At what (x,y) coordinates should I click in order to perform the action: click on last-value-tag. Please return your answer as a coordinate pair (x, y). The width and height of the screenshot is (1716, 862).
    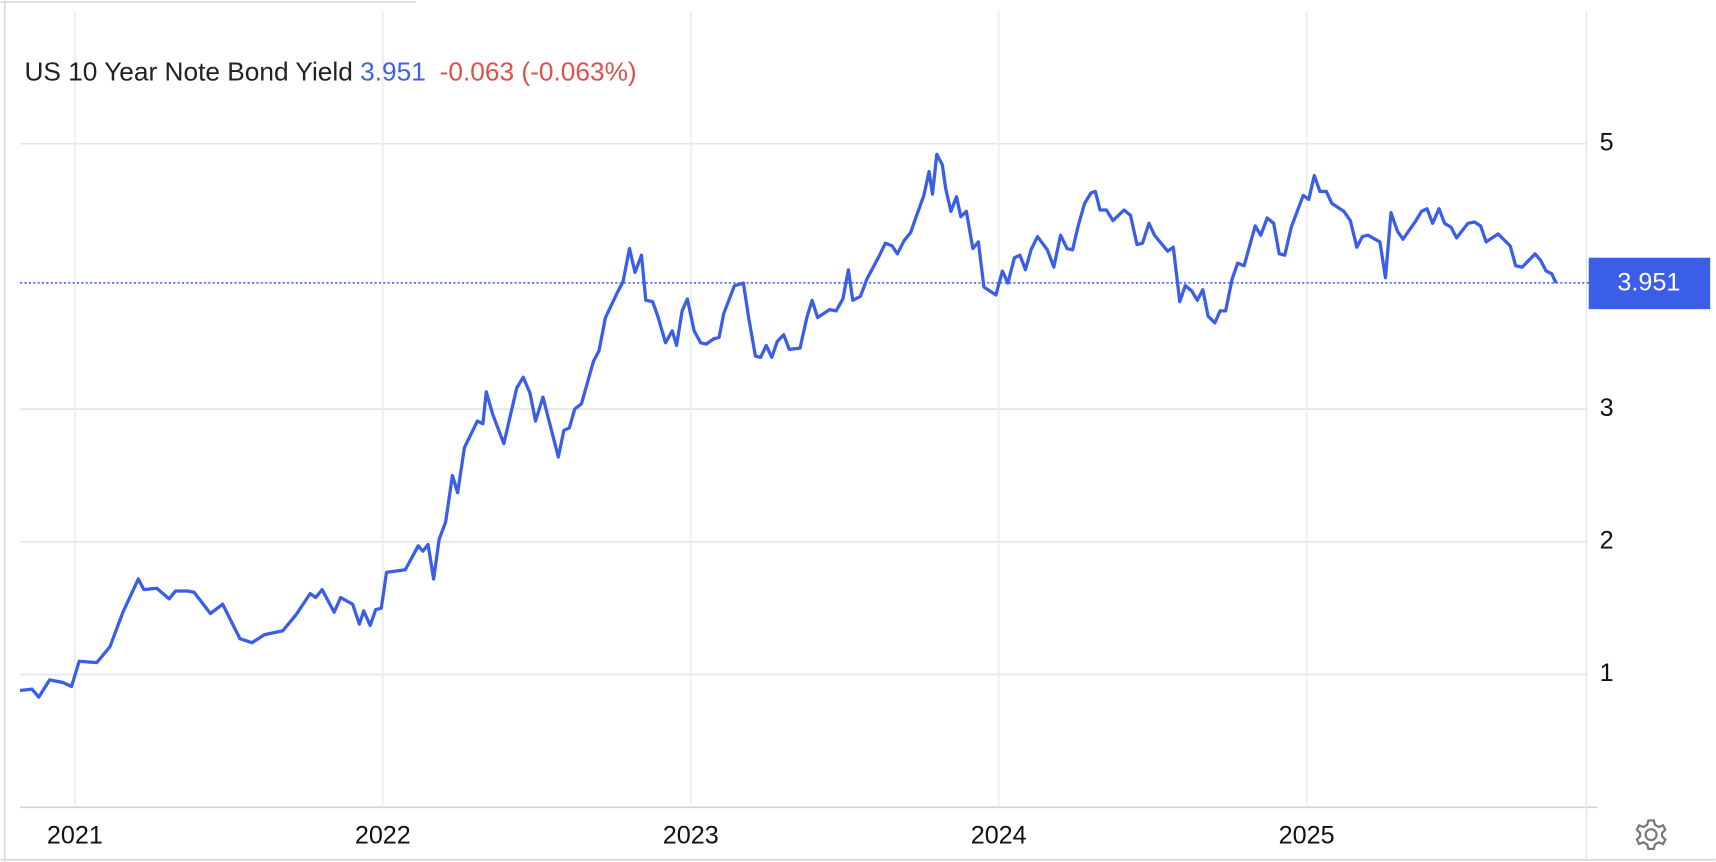
    Looking at the image, I should click on (1649, 283).